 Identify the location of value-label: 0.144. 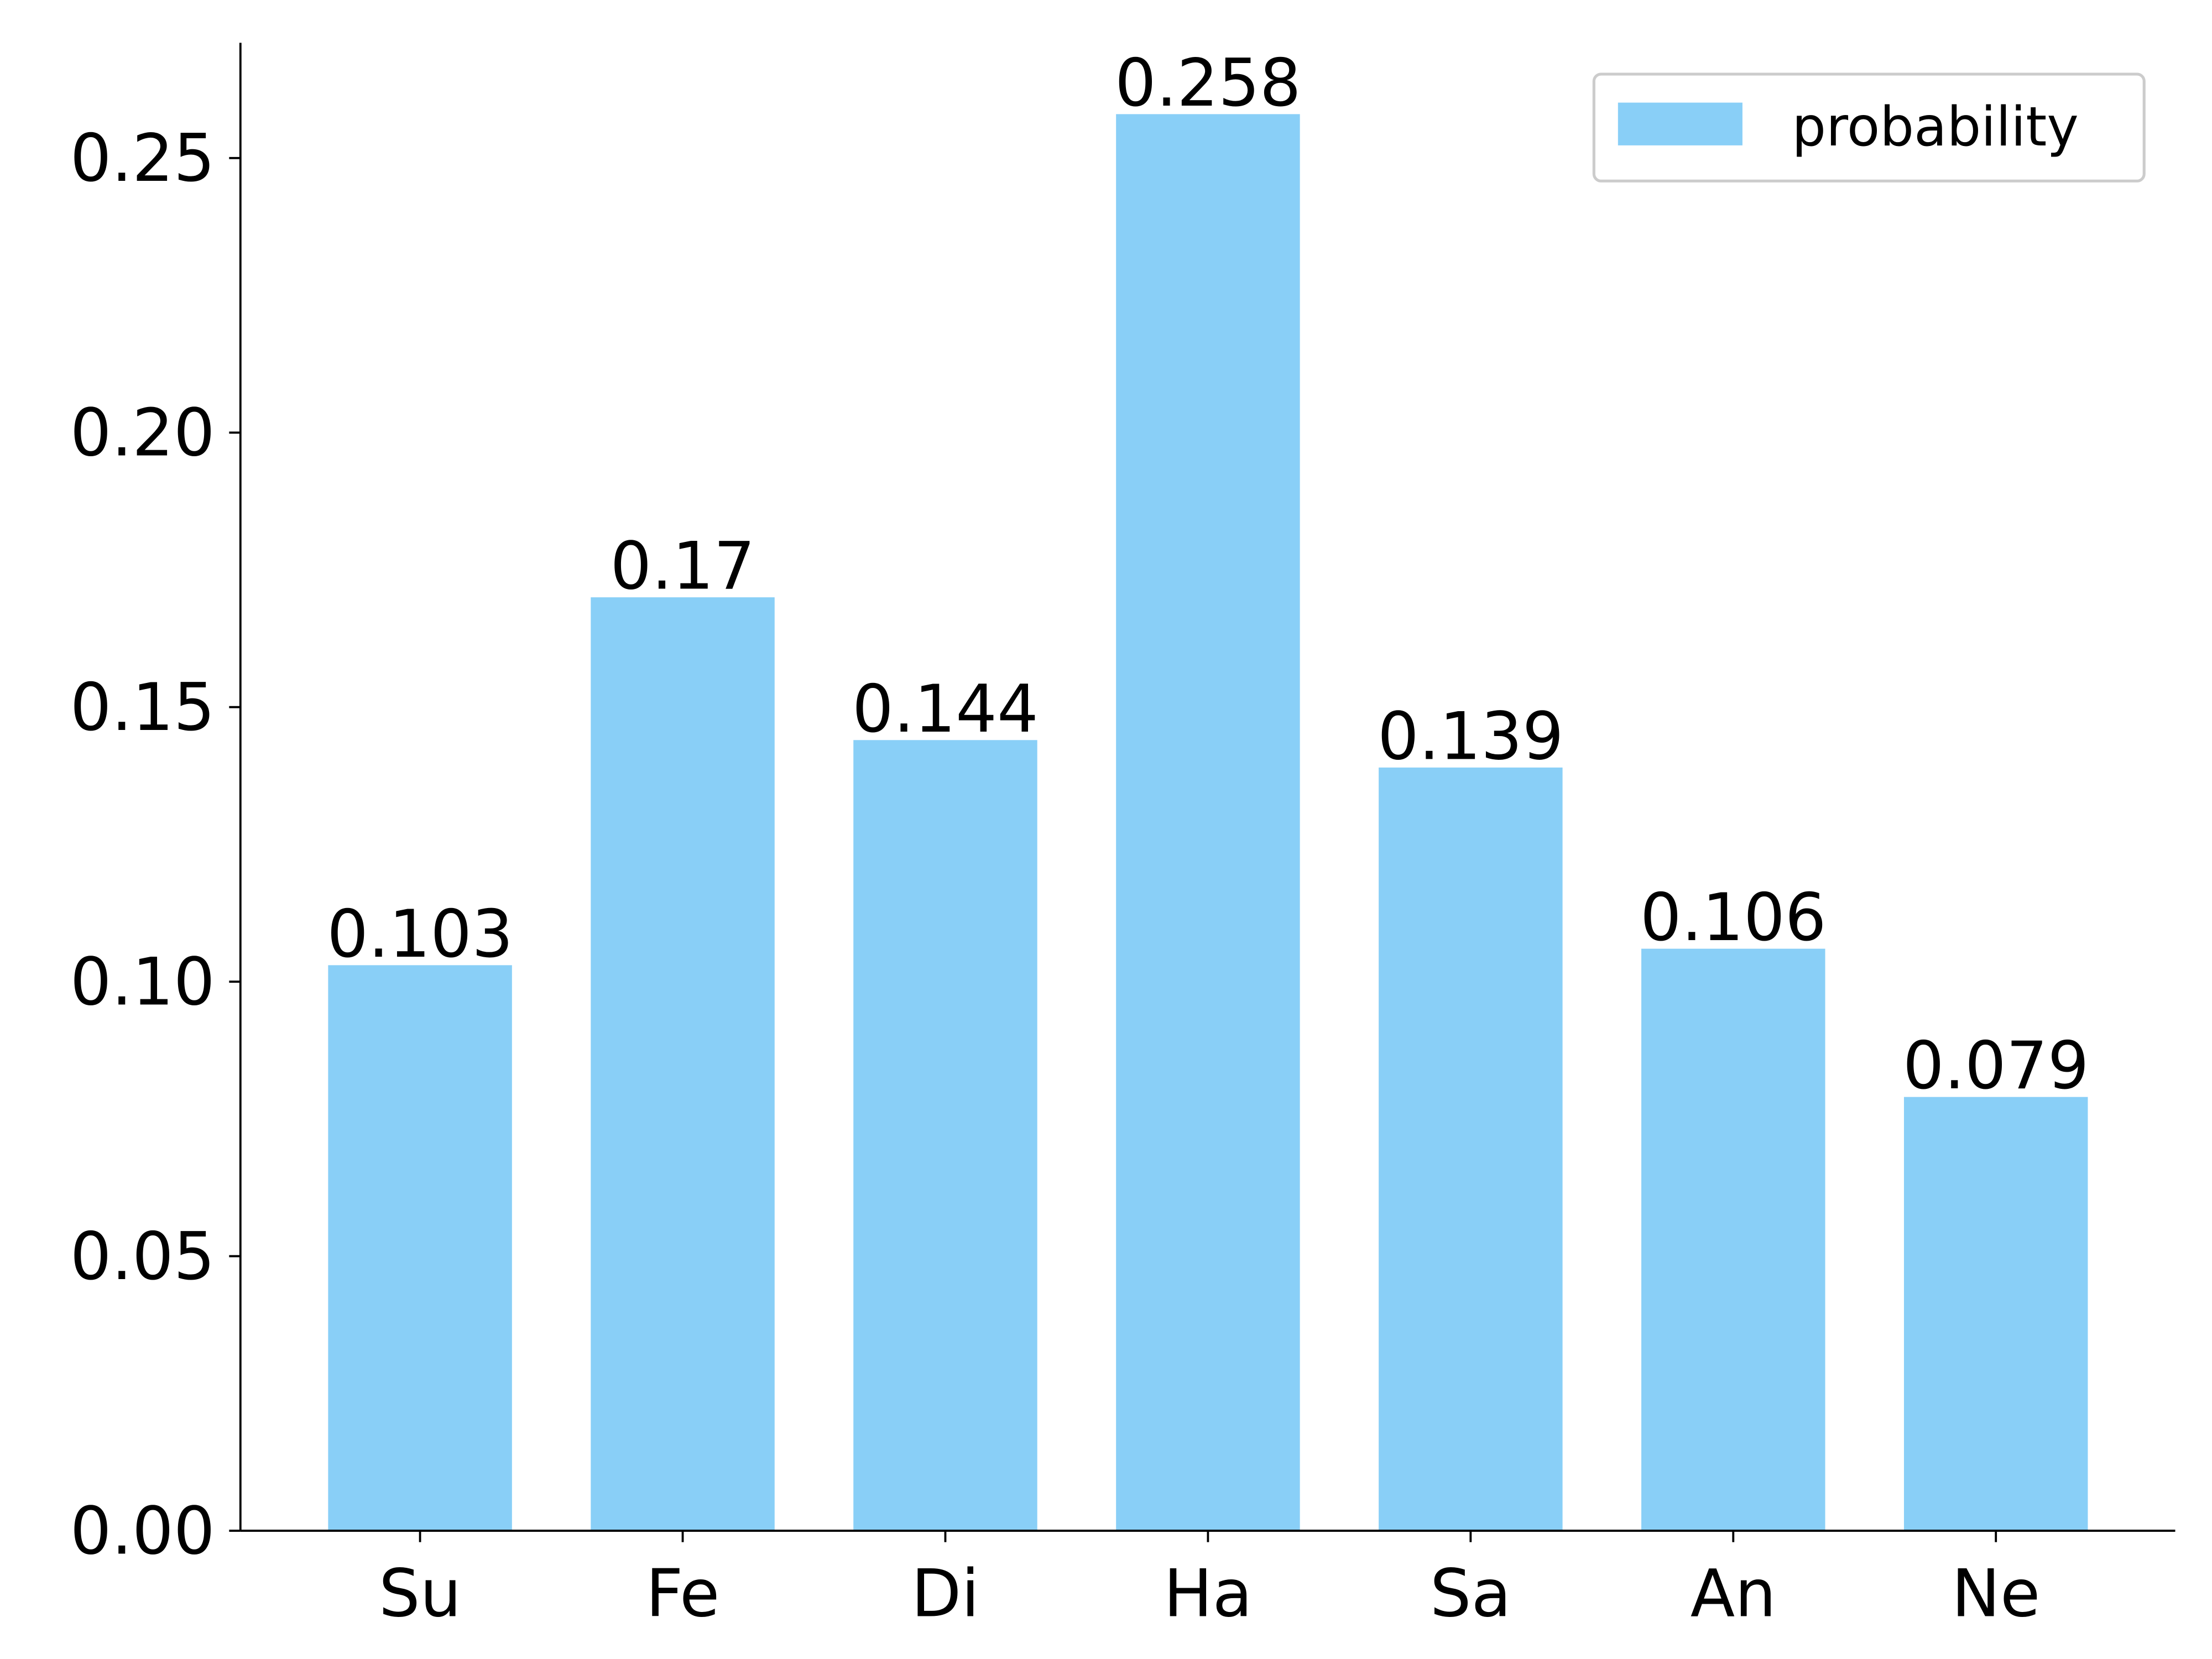
(946, 709).